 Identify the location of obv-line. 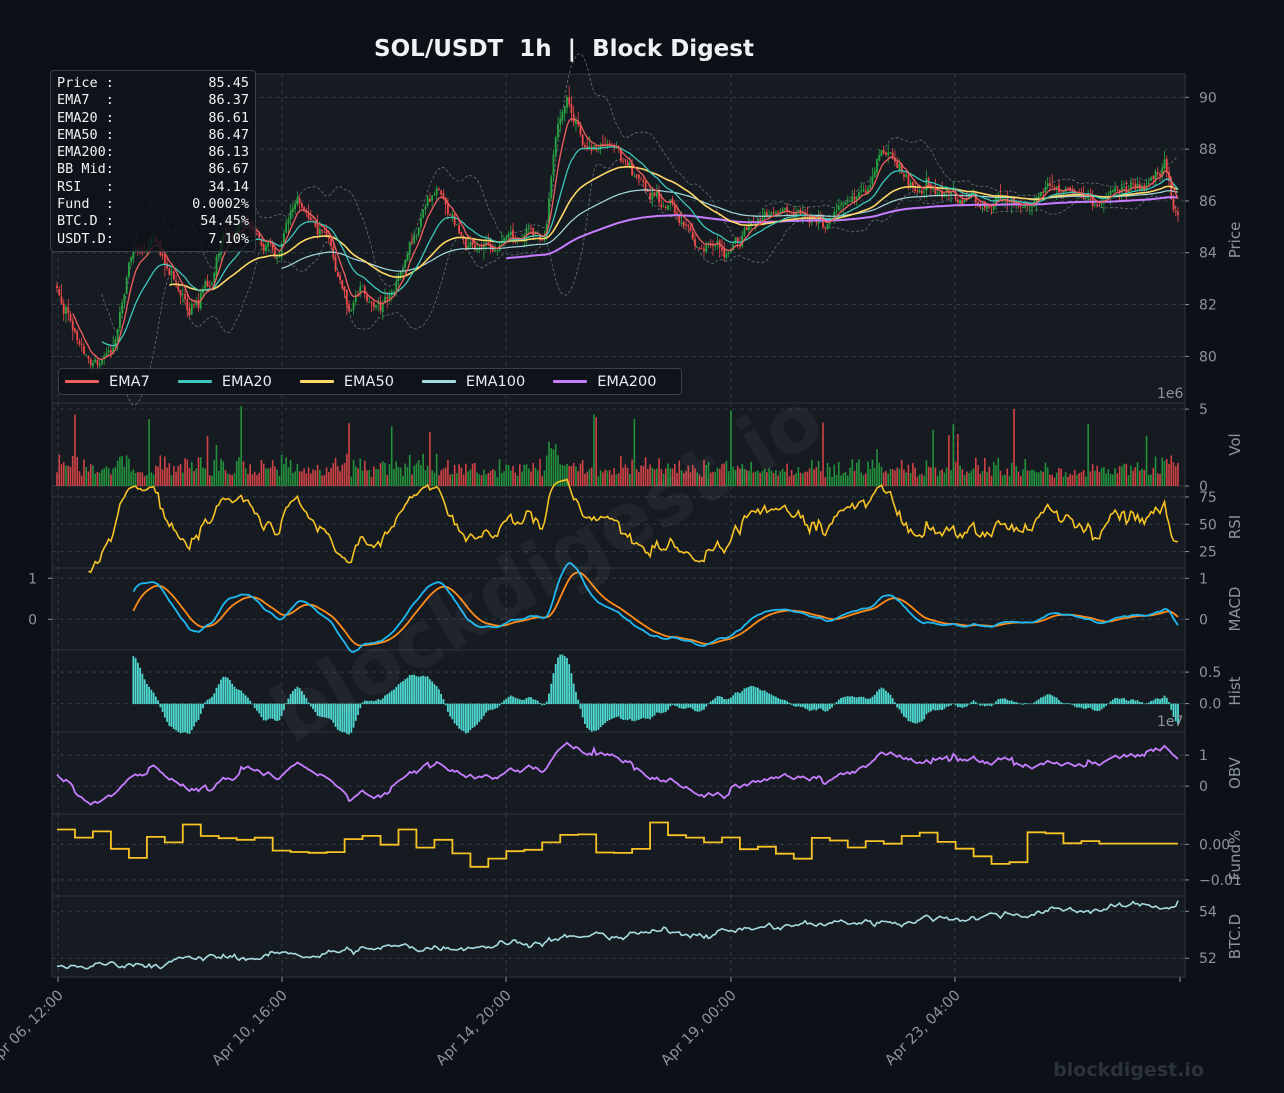
(617, 773).